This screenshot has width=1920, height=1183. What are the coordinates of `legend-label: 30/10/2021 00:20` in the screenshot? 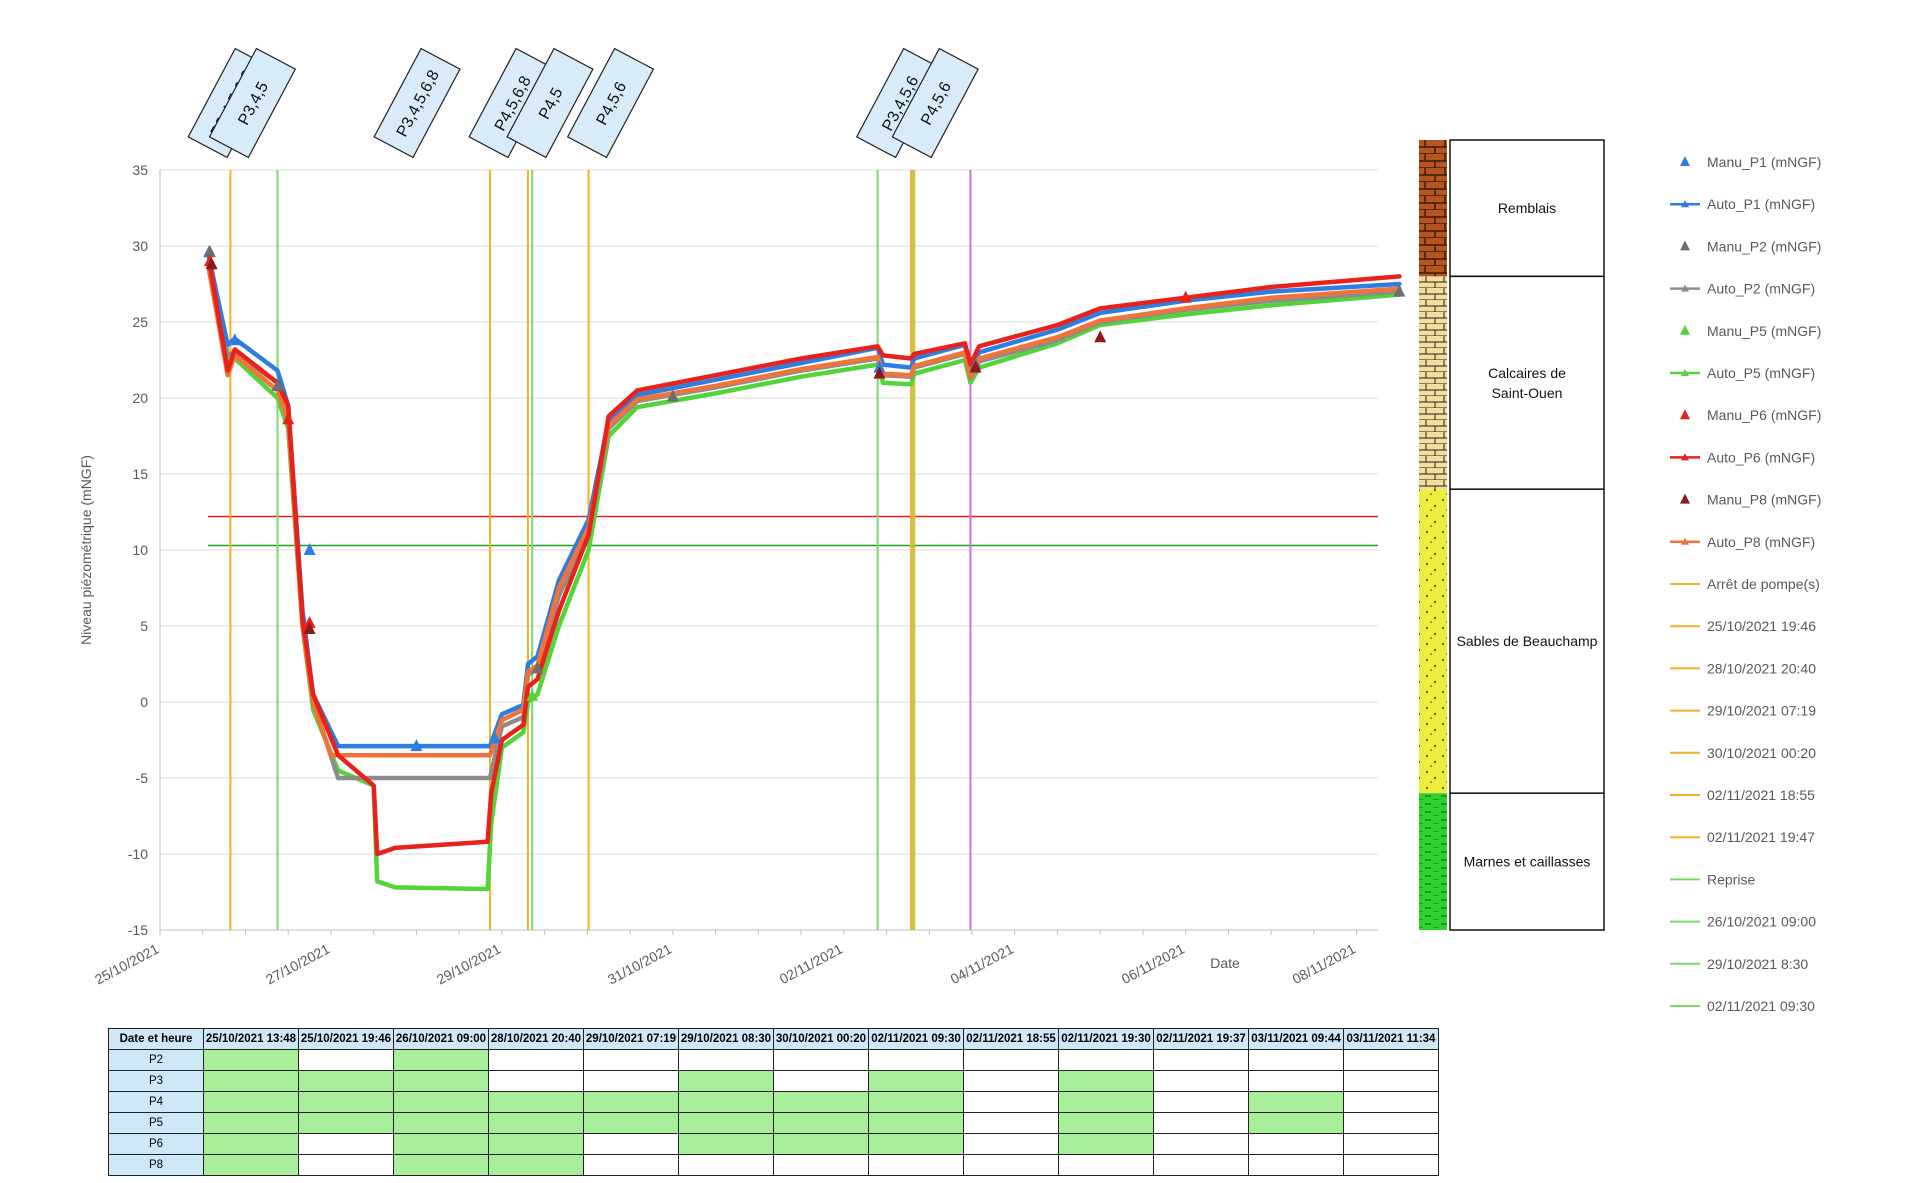 It's located at (1761, 753).